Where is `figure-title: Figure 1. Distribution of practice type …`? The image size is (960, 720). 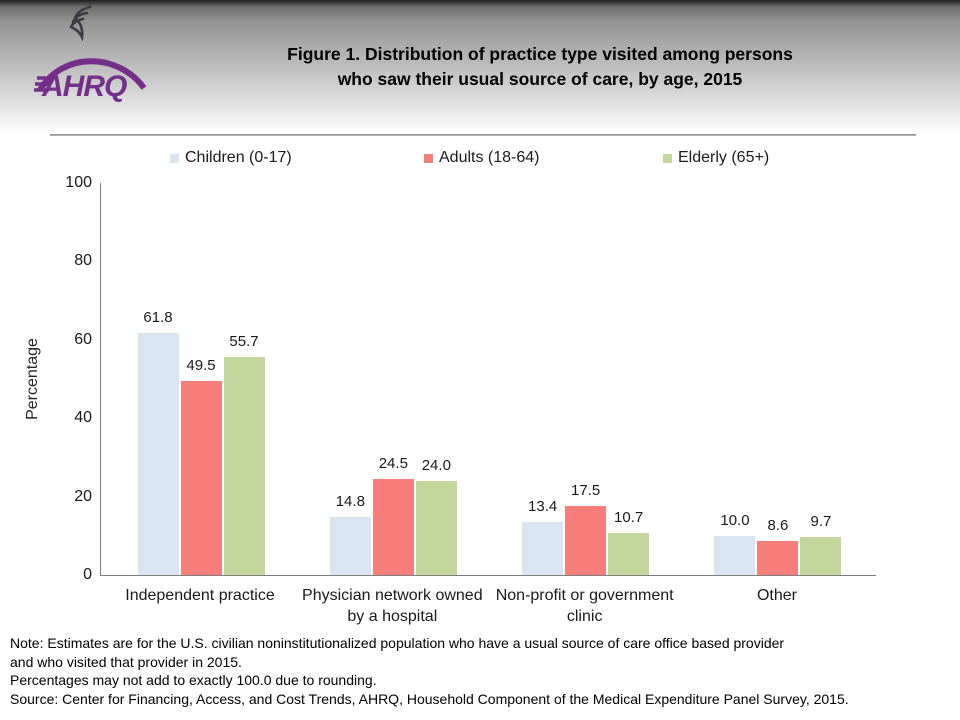 figure-title: Figure 1. Distribution of practice type … is located at coordinates (540, 67).